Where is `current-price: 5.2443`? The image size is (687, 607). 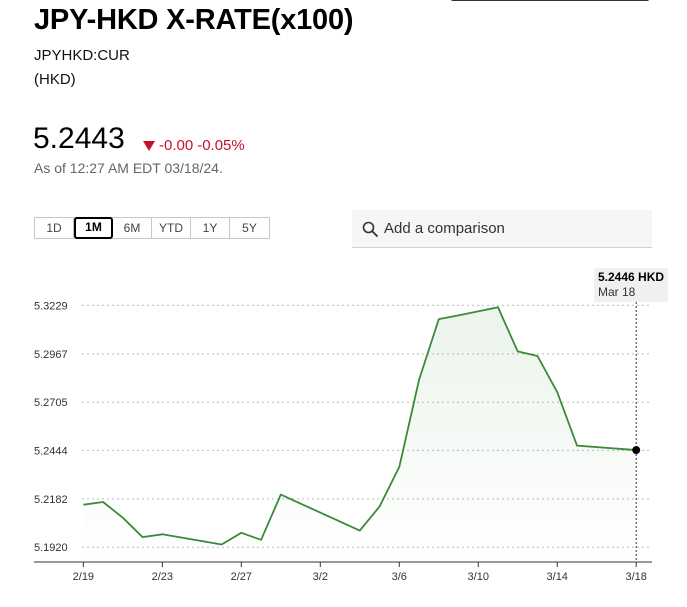 current-price: 5.2443 is located at coordinates (79, 138).